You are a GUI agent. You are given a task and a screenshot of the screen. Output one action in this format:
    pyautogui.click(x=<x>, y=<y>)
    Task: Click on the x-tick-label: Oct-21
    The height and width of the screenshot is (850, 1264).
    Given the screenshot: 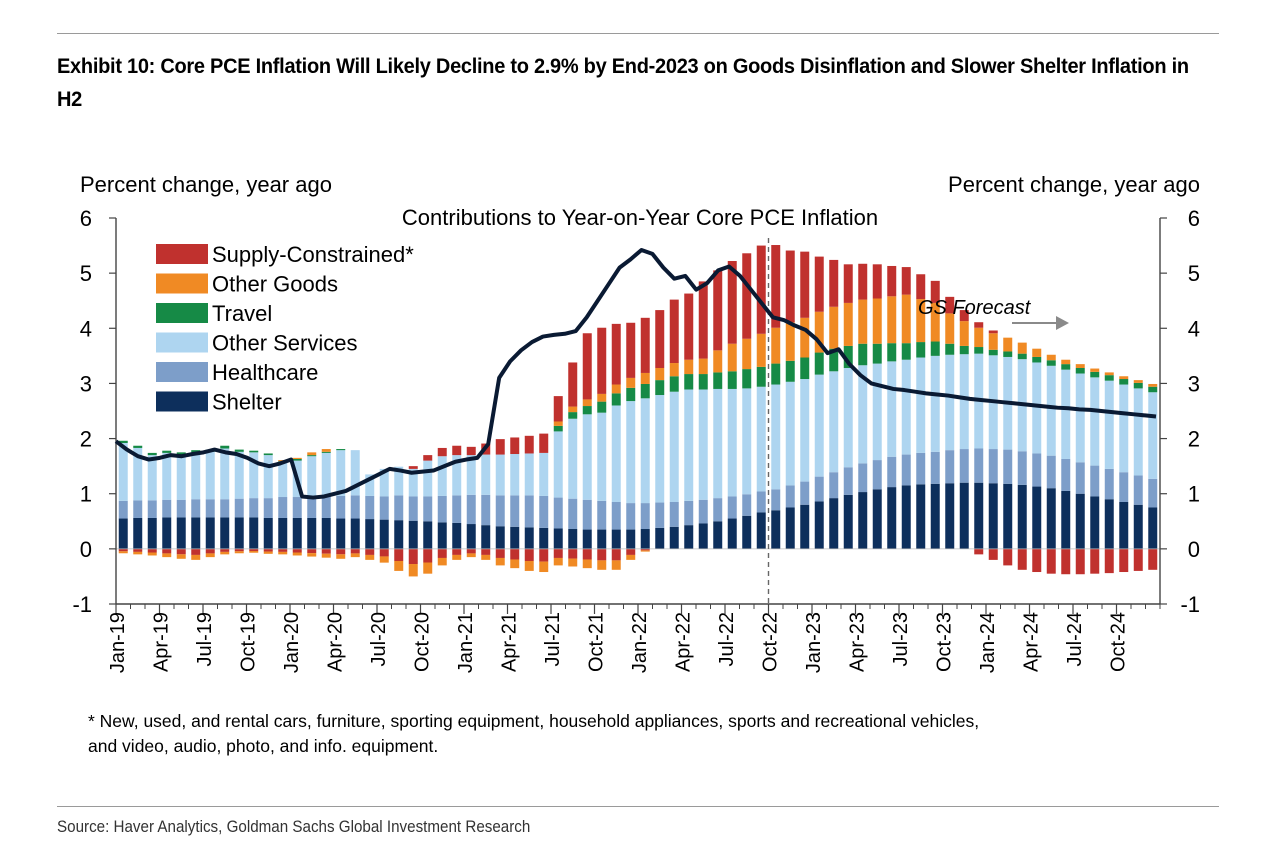 What is the action you would take?
    pyautogui.click(x=597, y=642)
    